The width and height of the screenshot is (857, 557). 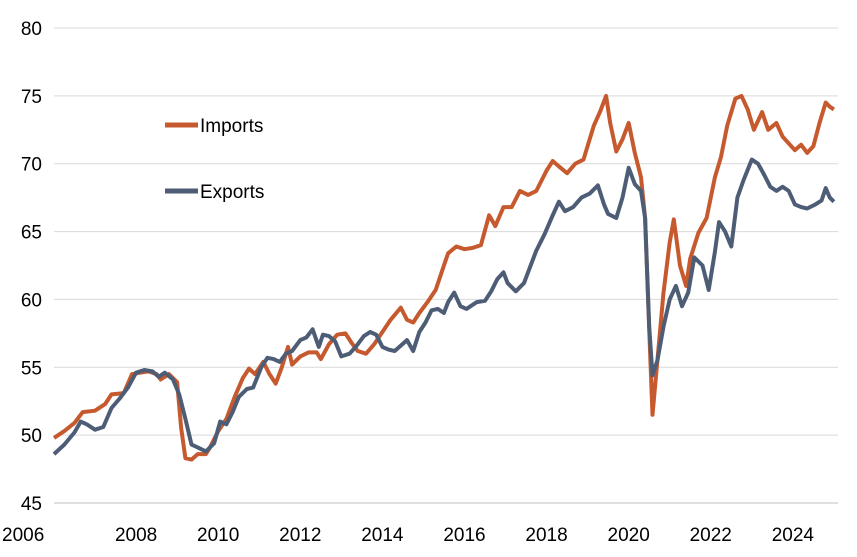 What do you see at coordinates (382, 535) in the screenshot?
I see `x-tick-label: 2014` at bounding box center [382, 535].